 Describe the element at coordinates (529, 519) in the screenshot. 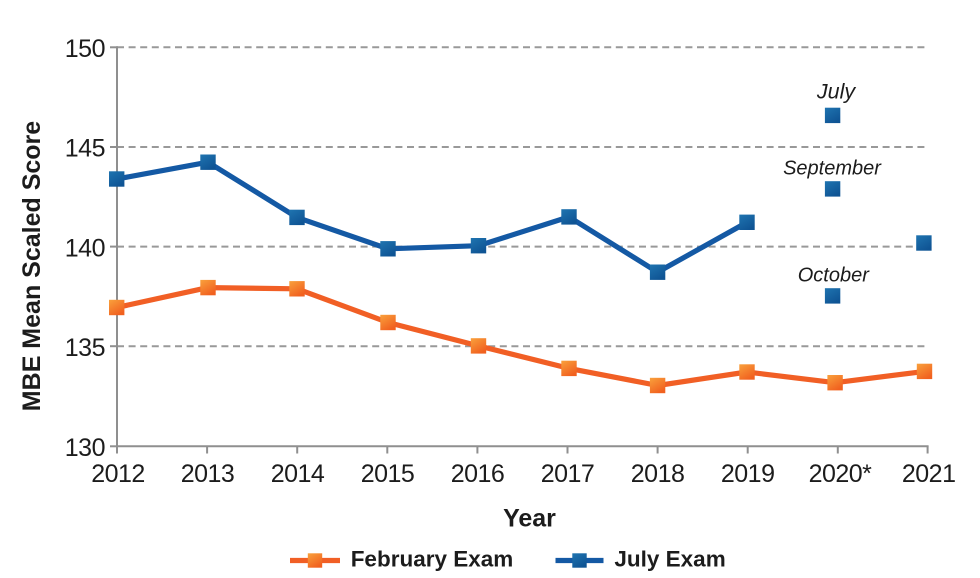

I see `svg-text: Year` at that location.